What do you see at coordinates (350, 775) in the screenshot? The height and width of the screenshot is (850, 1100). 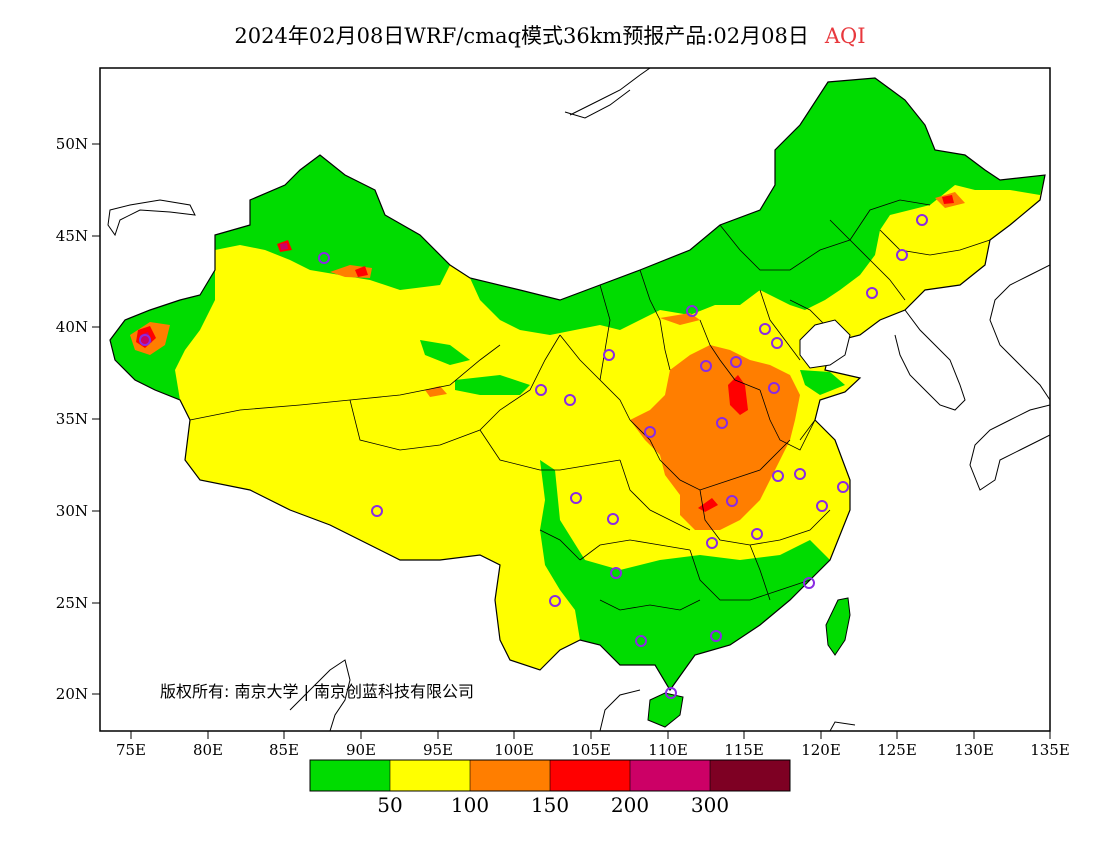 I see `colorbar-swatch-good` at bounding box center [350, 775].